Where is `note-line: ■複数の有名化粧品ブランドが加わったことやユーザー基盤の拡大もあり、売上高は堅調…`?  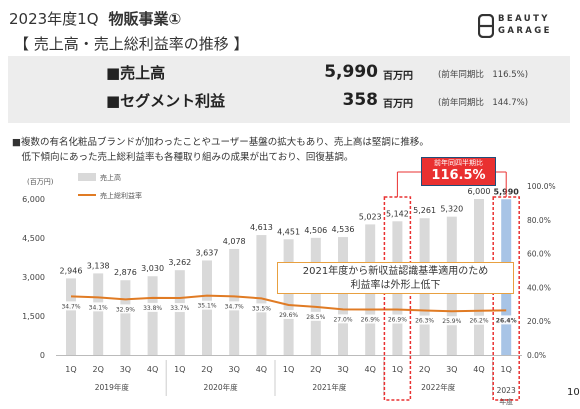 note-line: ■複数の有名化粧品ブランドが加わったことやユーザー基盤の拡大もあり、売上高は堅調… is located at coordinates (220, 142).